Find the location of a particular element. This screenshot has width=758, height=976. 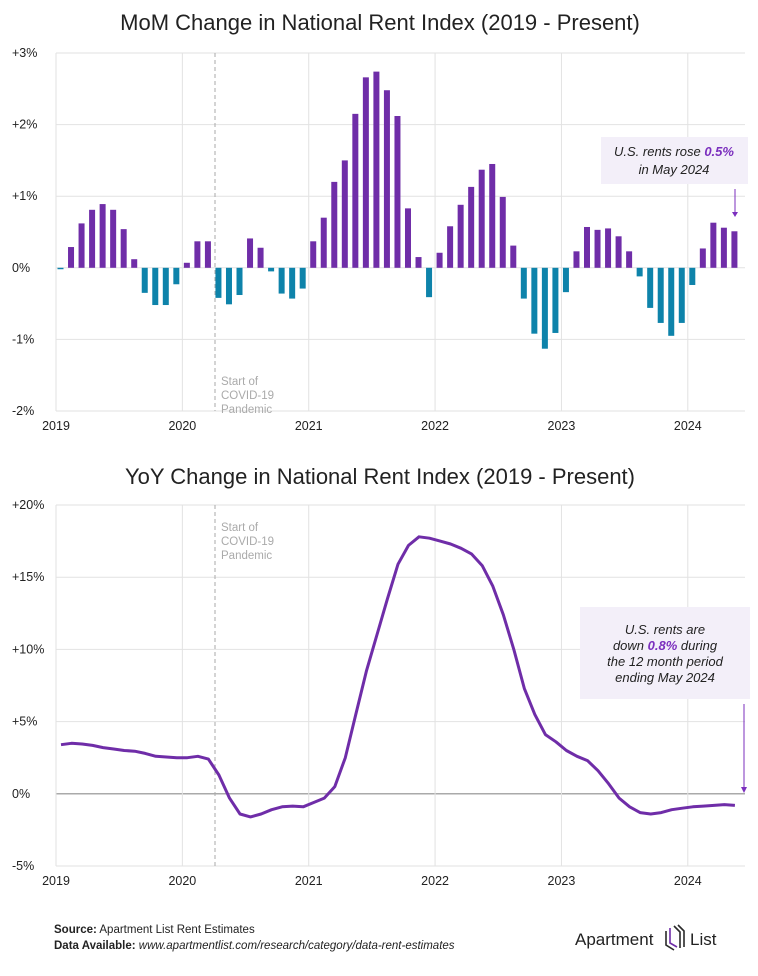

x-tick-label: 2024 is located at coordinates (688, 881).